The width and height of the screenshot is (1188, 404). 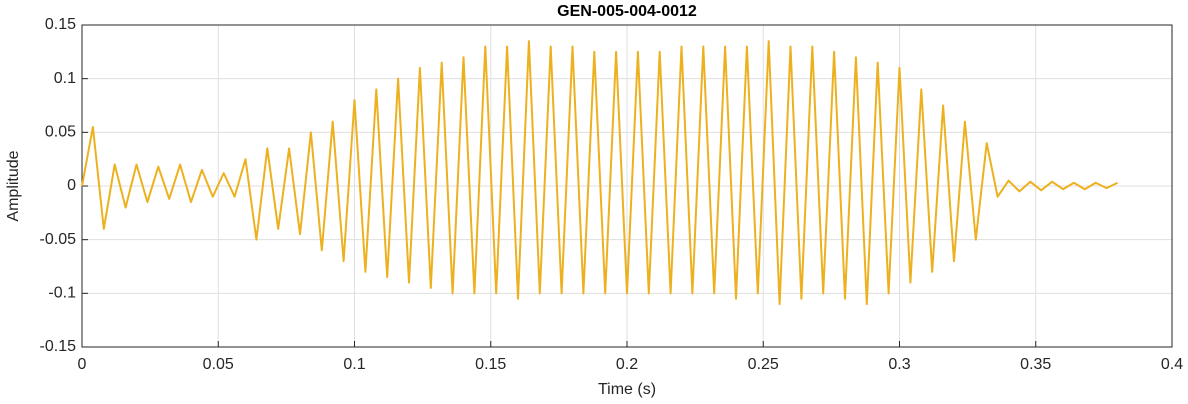 What do you see at coordinates (58, 346) in the screenshot?
I see `y-tick-label: -0.15` at bounding box center [58, 346].